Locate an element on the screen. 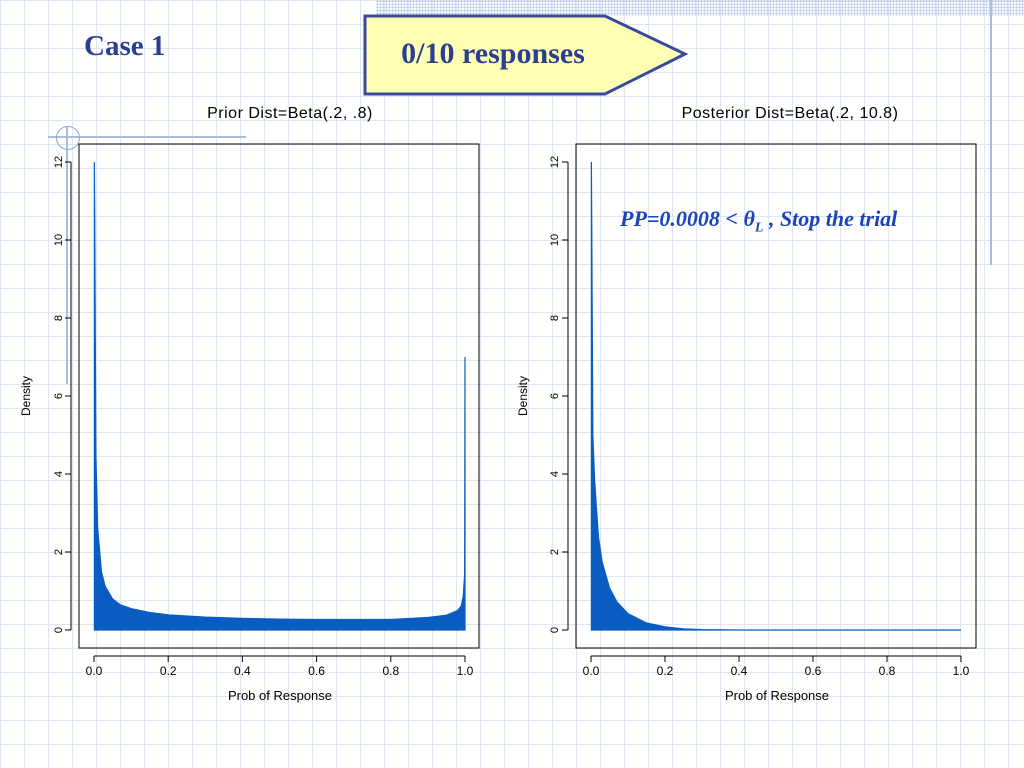 This screenshot has height=768, width=1024. y-axis-label-1: Density is located at coordinates (26, 396).